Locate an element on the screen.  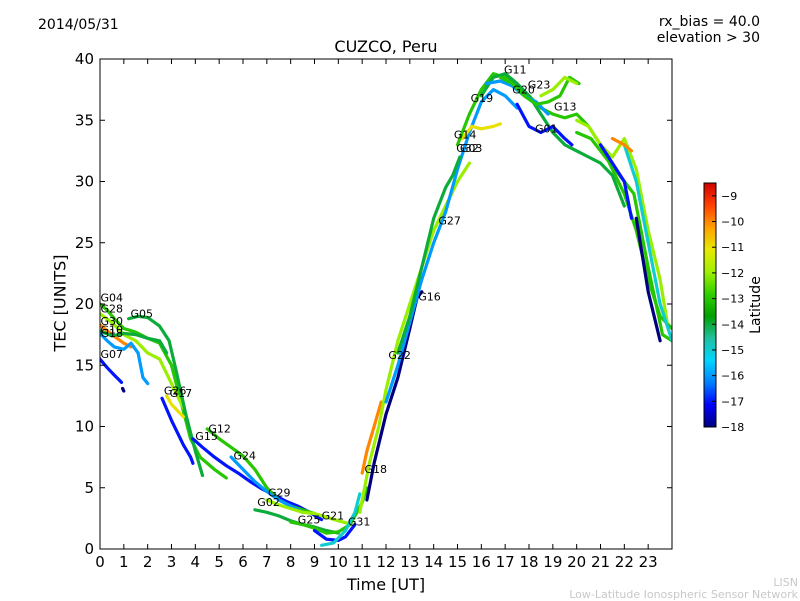
satellite-label-g13: G13 is located at coordinates (565, 107).